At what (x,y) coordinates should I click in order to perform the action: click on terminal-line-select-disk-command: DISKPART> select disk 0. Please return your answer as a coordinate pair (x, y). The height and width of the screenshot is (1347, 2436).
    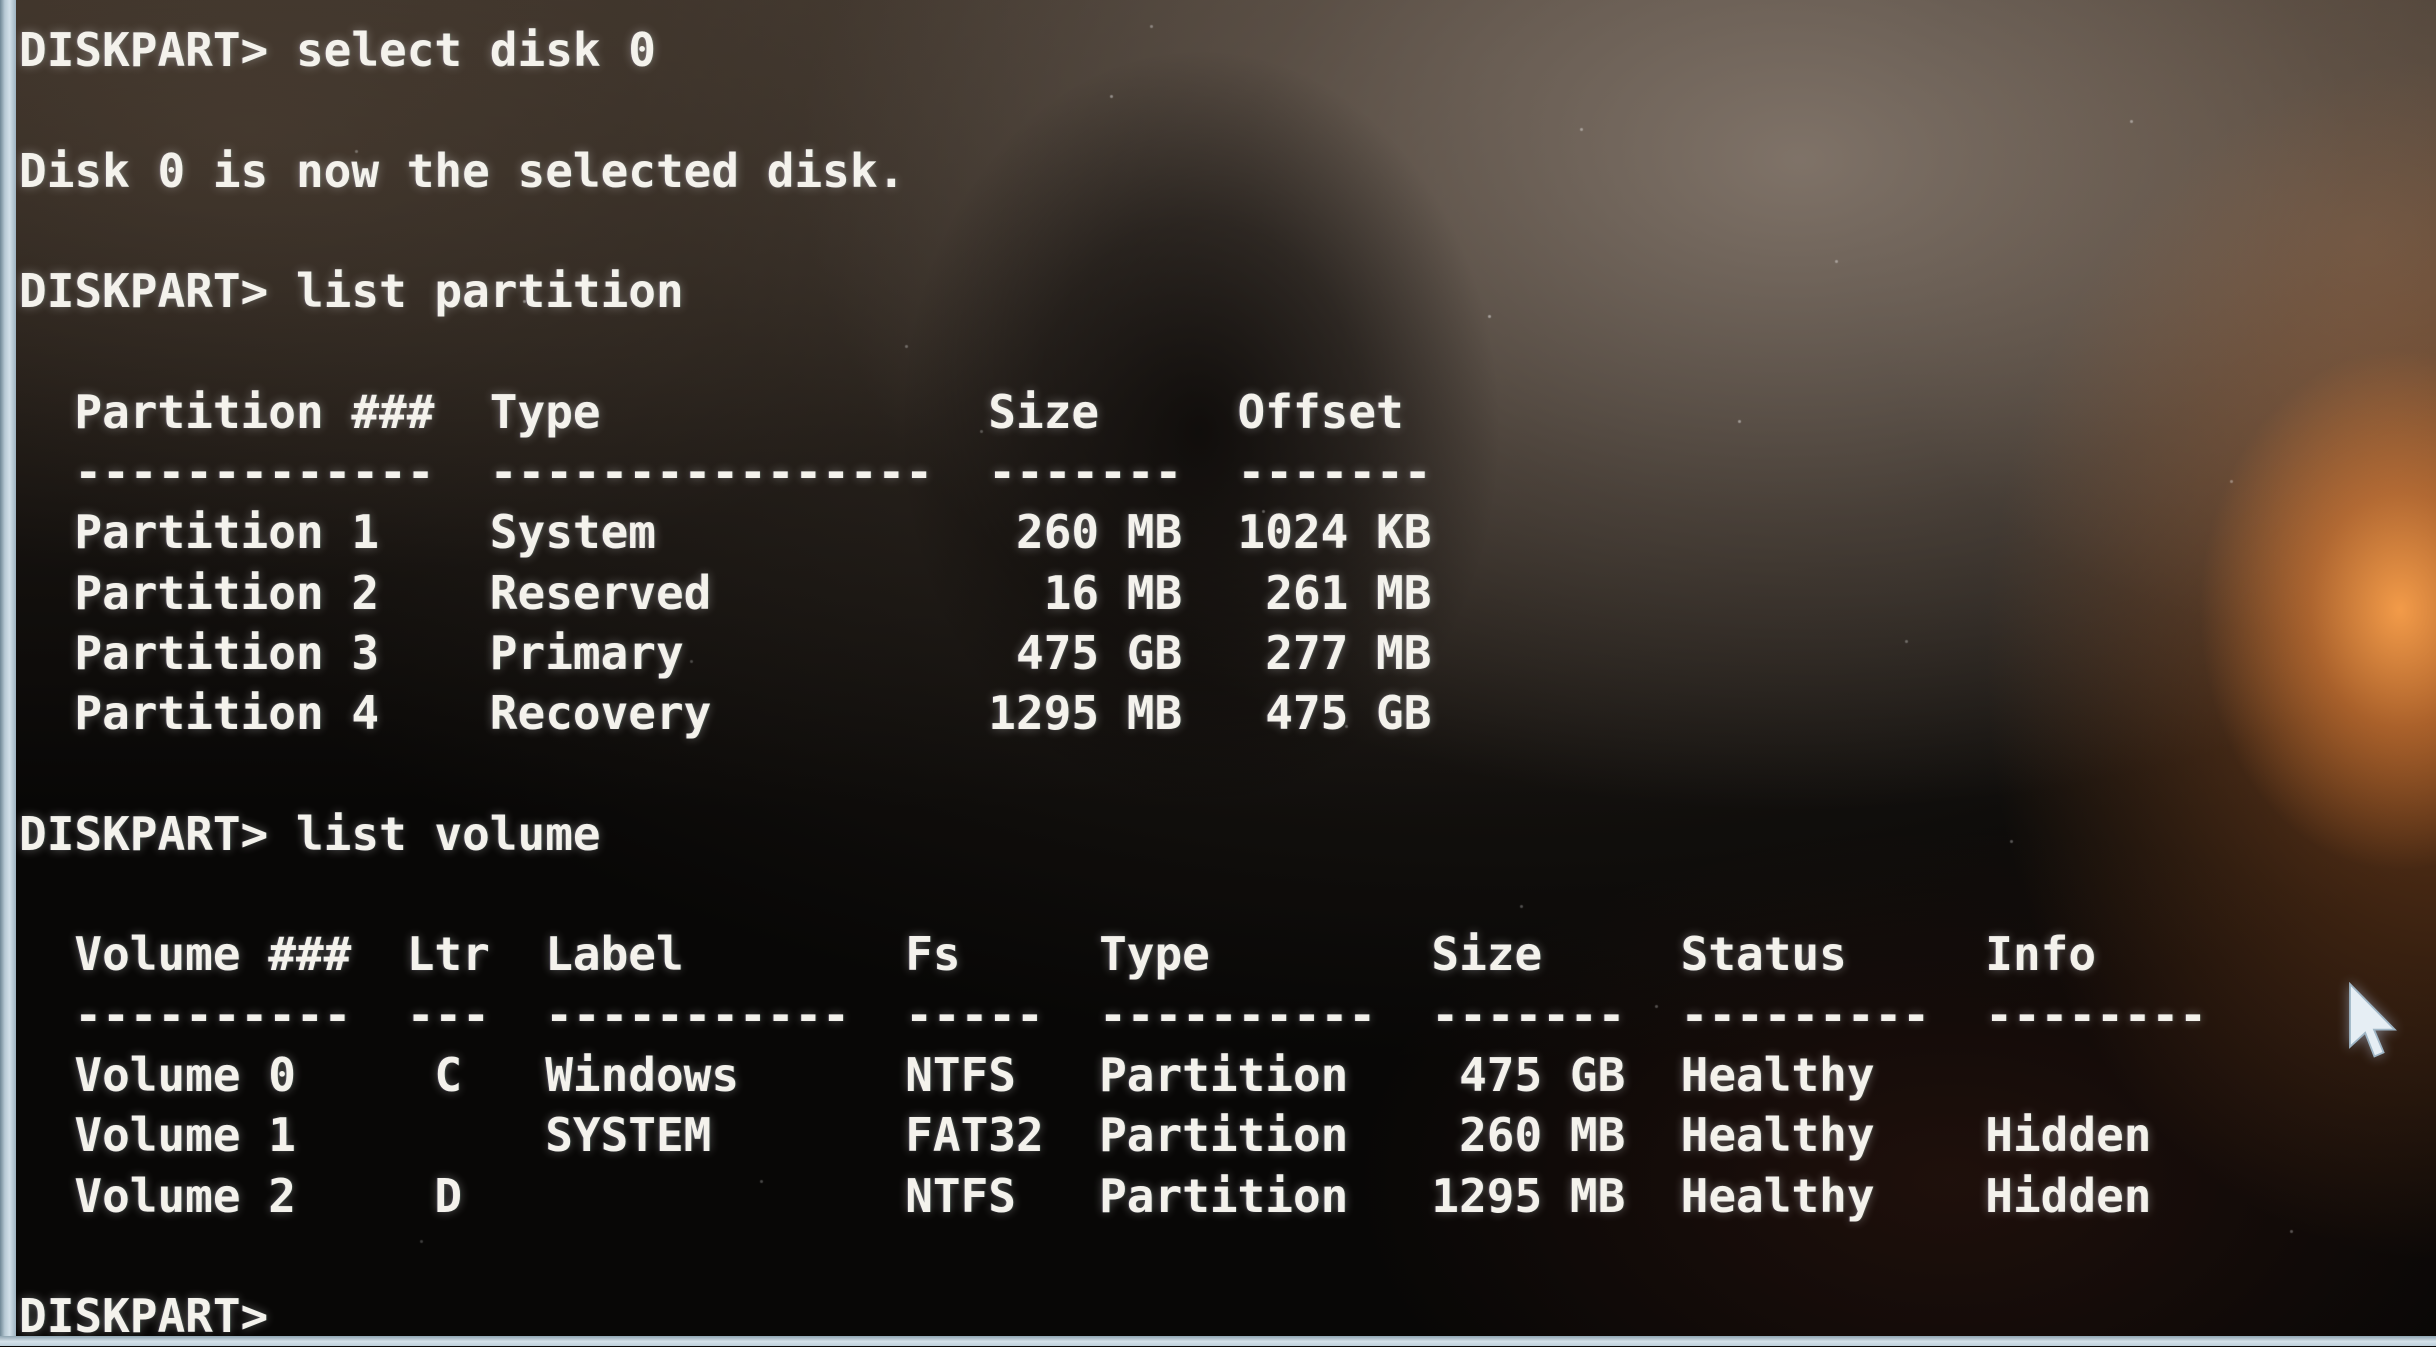
    Looking at the image, I should click on (337, 50).